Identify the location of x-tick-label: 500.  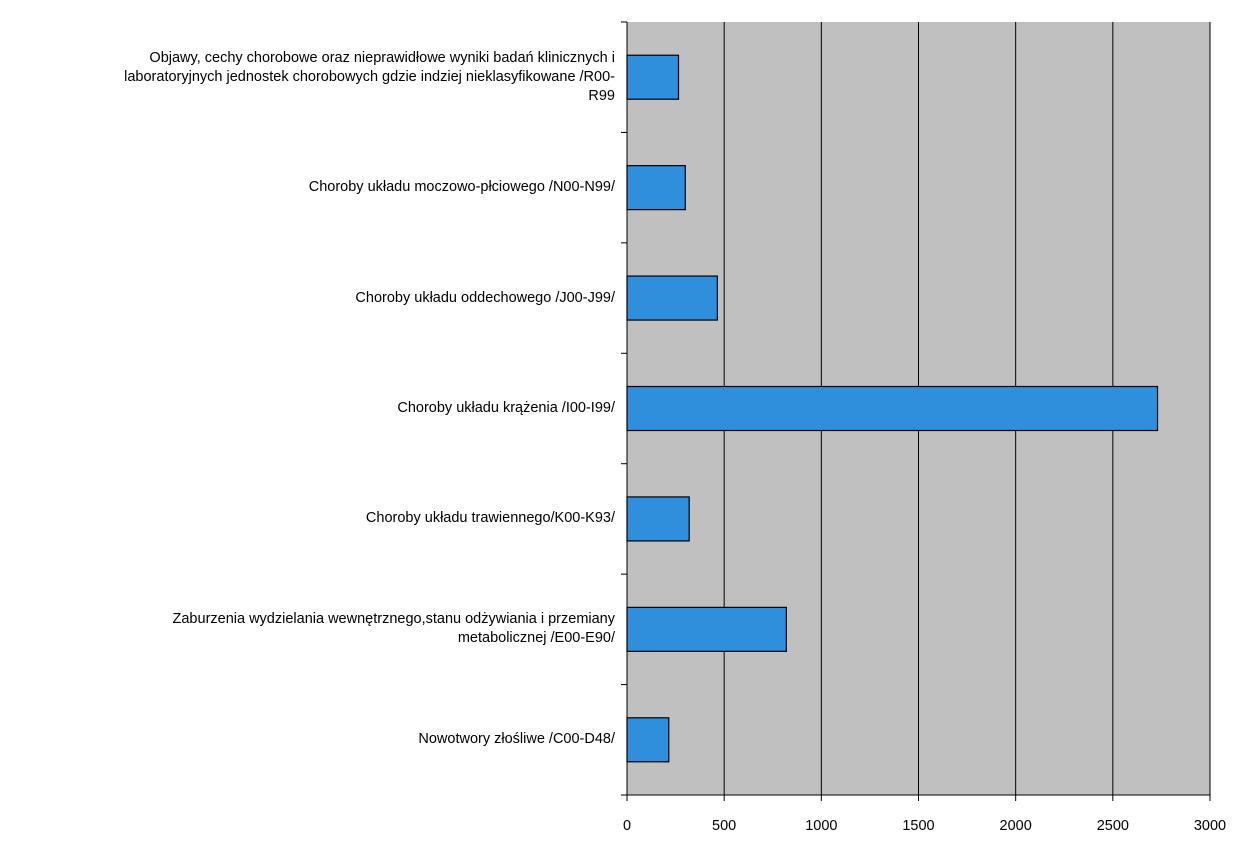
(724, 826).